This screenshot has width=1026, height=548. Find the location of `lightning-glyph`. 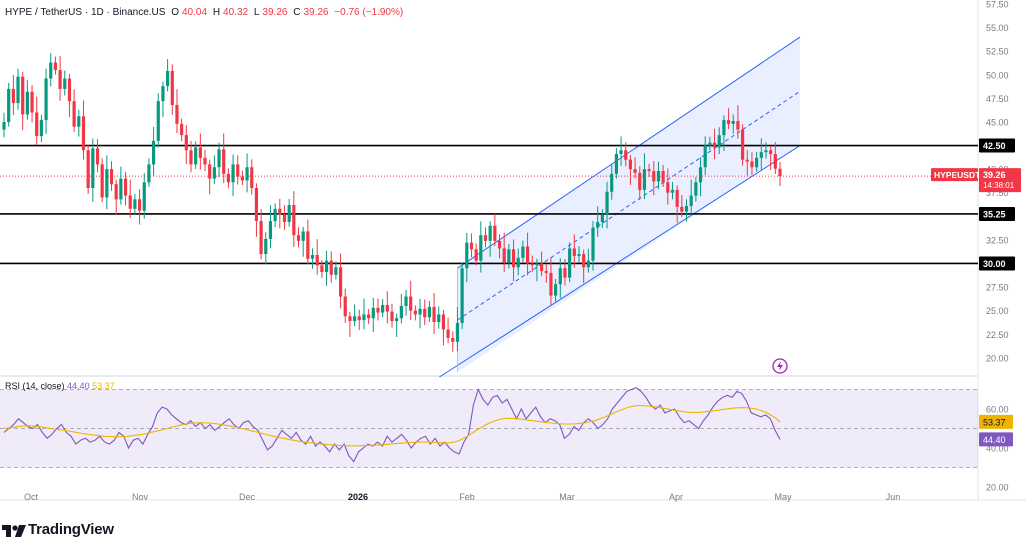

lightning-glyph is located at coordinates (780, 366).